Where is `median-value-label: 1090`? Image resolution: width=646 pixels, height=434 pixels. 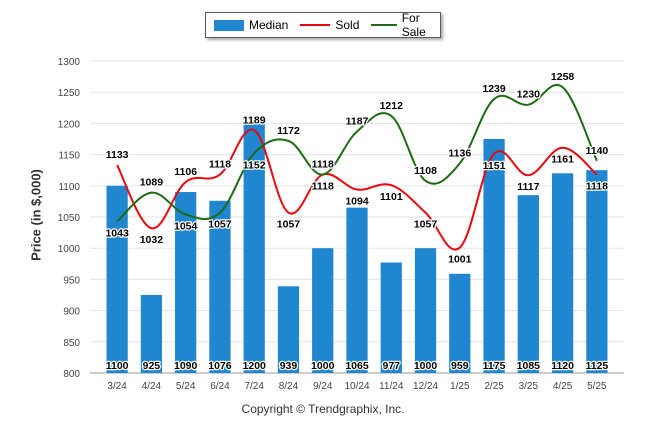 median-value-label: 1090 is located at coordinates (186, 366).